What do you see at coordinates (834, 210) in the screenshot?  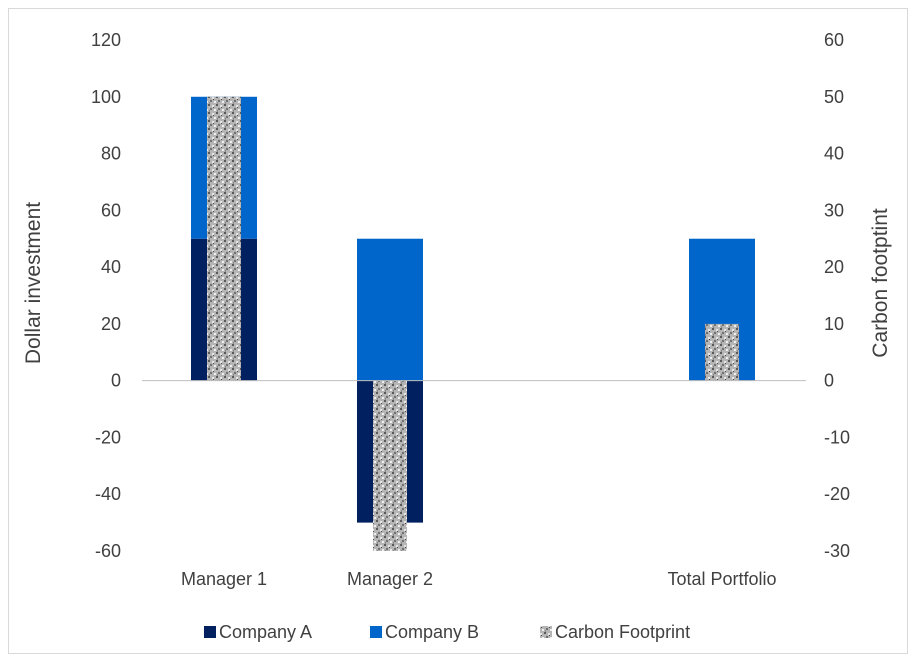 I see `right-tick-label: 30` at bounding box center [834, 210].